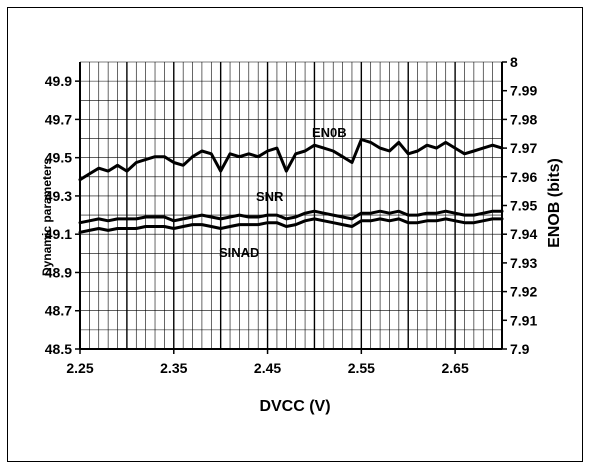  I want to click on right-tick-label: 7.97, so click(523, 148).